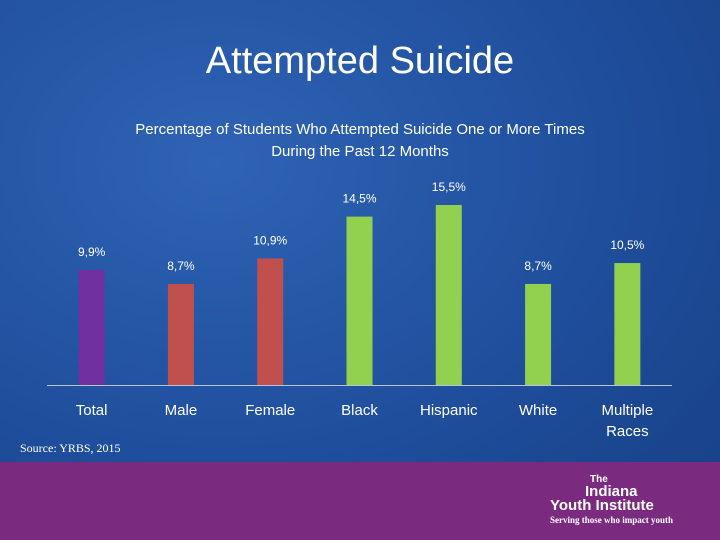 The height and width of the screenshot is (540, 720). Describe the element at coordinates (70, 448) in the screenshot. I see `source: Source: YRBS, 2015` at that location.